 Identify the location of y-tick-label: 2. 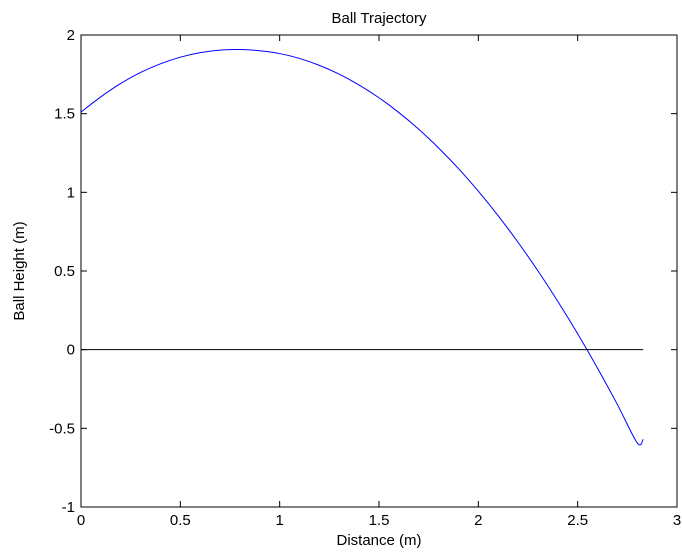
(71, 35).